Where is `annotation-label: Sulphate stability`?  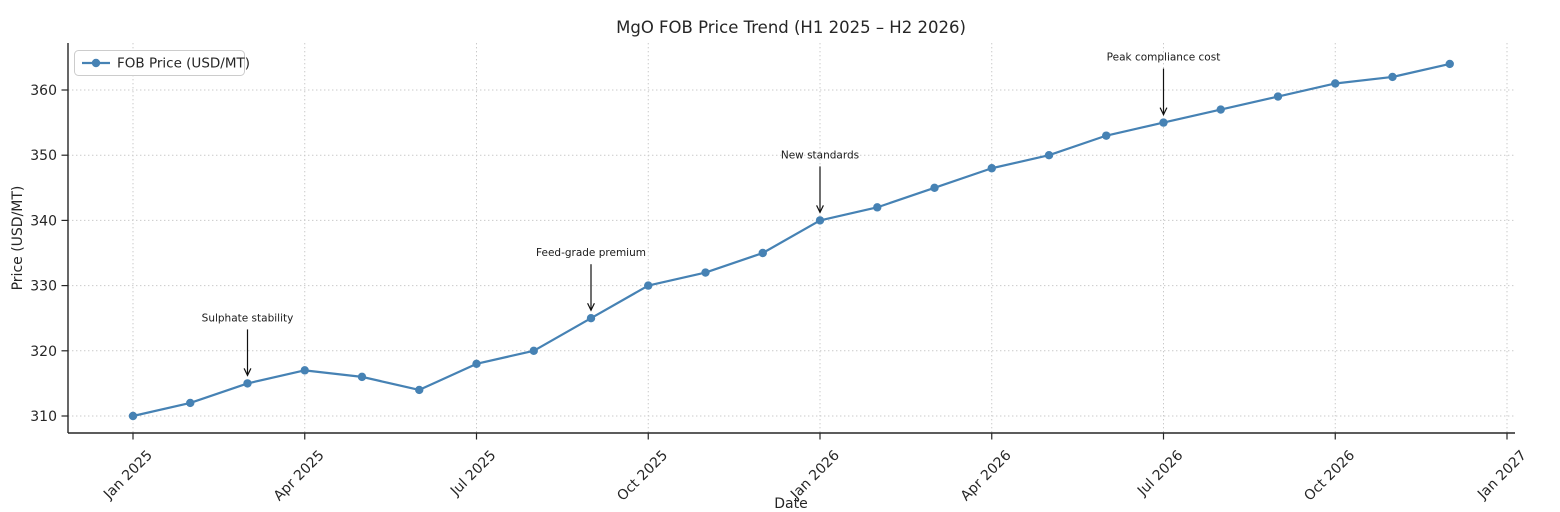 annotation-label: Sulphate stability is located at coordinates (248, 318).